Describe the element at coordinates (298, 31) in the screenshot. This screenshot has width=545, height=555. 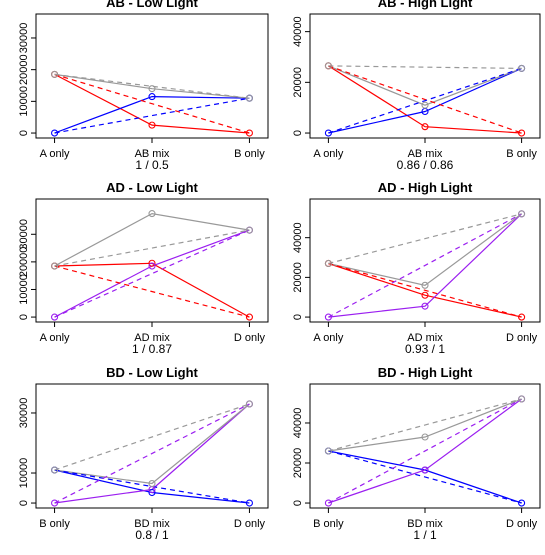
I see `y-tick-label: 40000` at that location.